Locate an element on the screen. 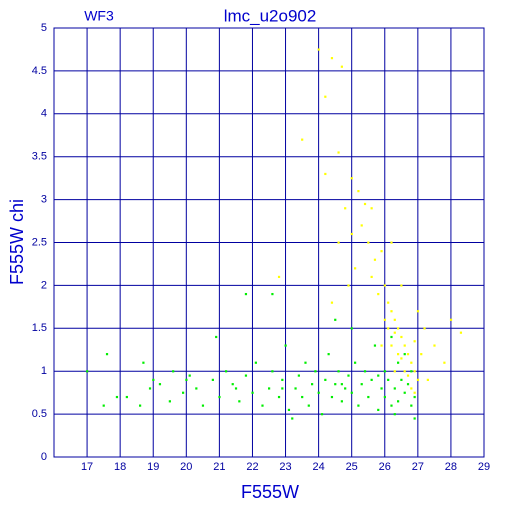 This screenshot has height=512, width=512. y-tick-label: 0.5 is located at coordinates (39, 414).